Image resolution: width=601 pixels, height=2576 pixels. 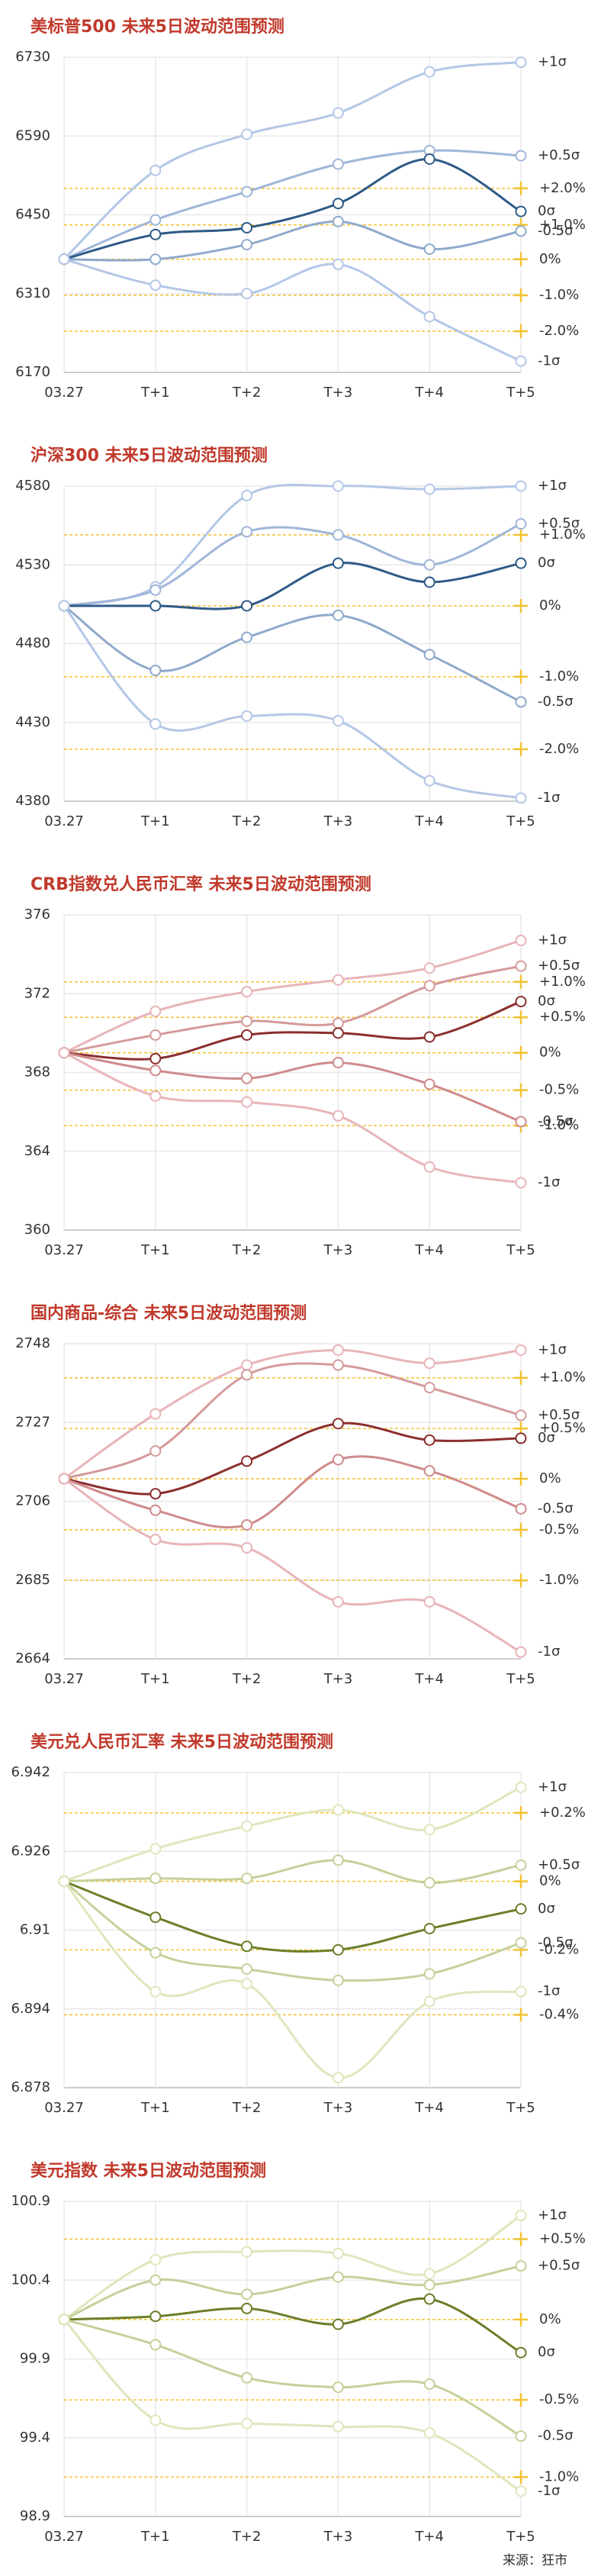 I want to click on reference-label: -0.5%, so click(x=559, y=1090).